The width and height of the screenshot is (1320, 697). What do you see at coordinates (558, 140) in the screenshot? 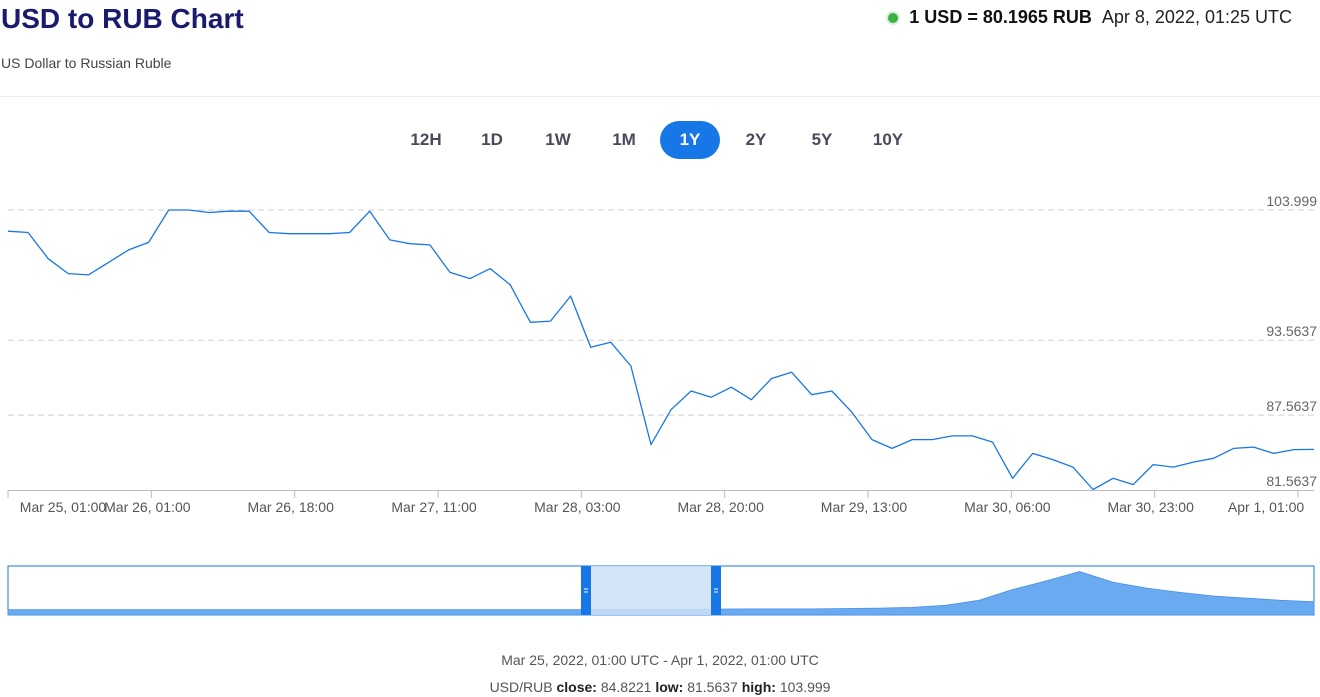
I see `period-button-1w: 1W` at bounding box center [558, 140].